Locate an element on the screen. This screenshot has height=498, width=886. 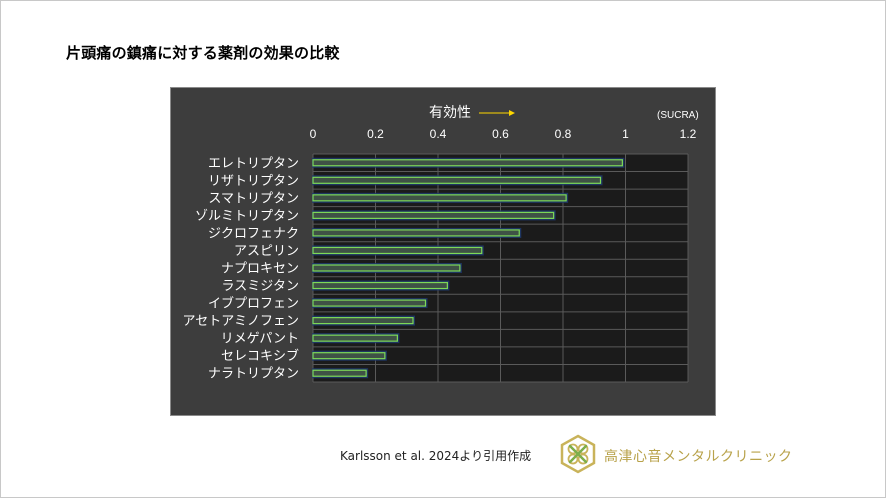
tick-label: 0 is located at coordinates (313, 134).